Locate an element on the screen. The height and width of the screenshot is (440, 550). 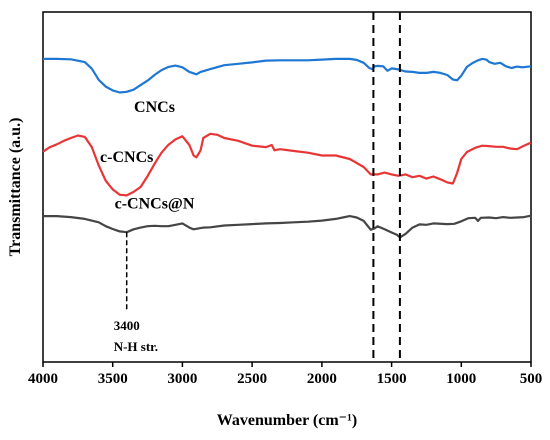
series-label-1: CNCs is located at coordinates (154, 107).